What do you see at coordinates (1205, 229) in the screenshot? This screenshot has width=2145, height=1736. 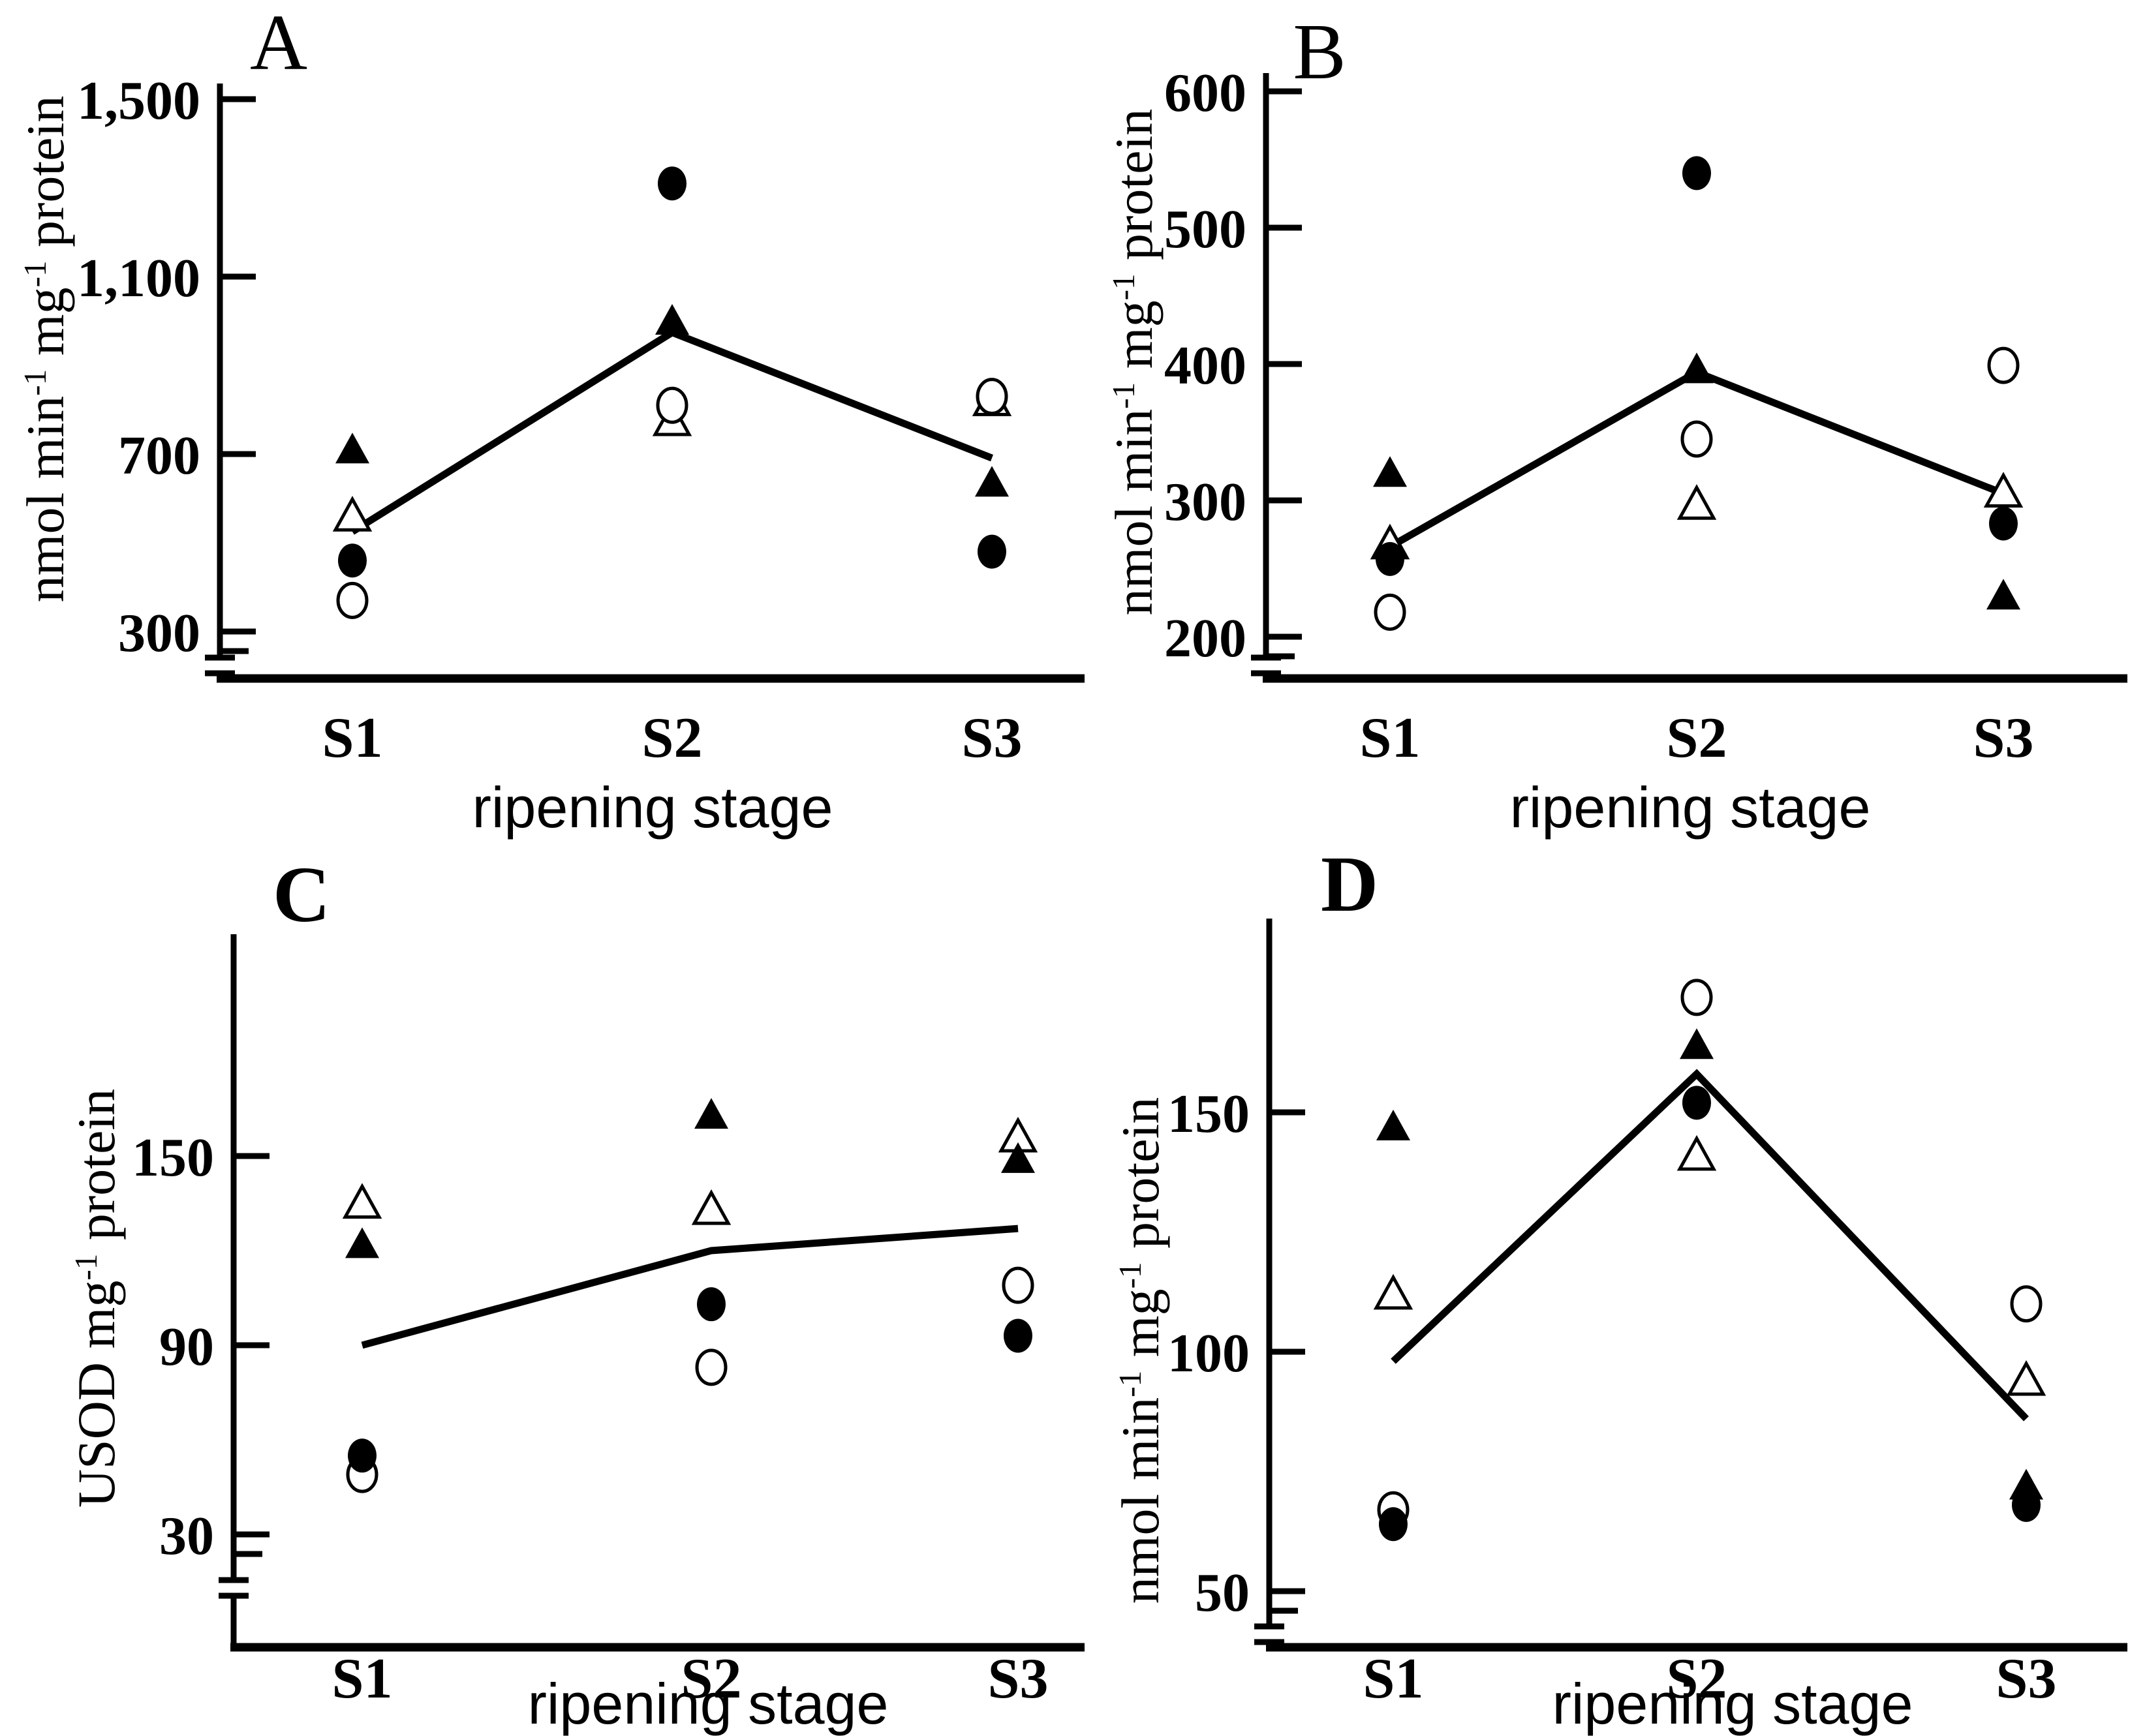 I see `y-tick-label: 500` at bounding box center [1205, 229].